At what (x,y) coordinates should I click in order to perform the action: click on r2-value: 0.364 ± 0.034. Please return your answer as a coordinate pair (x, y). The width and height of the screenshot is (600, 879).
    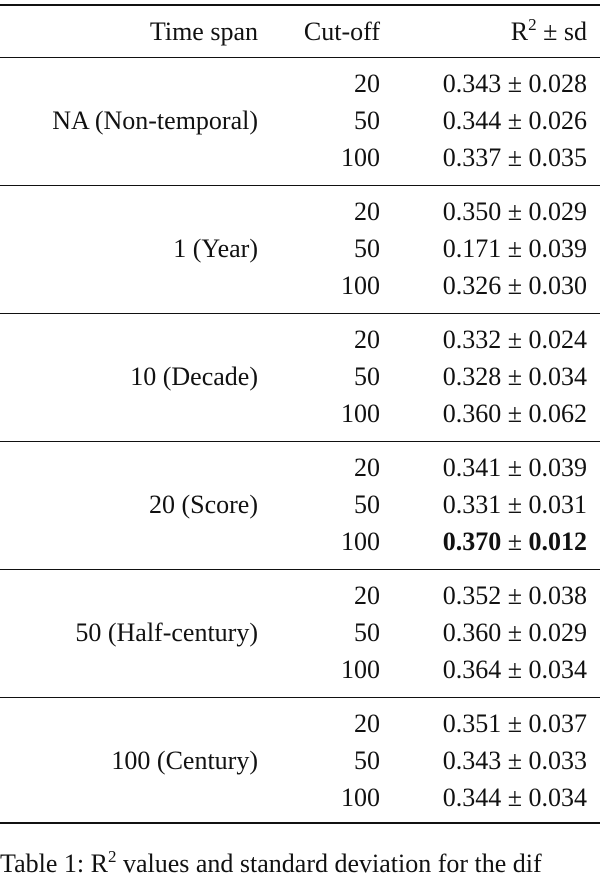
    Looking at the image, I should click on (515, 670).